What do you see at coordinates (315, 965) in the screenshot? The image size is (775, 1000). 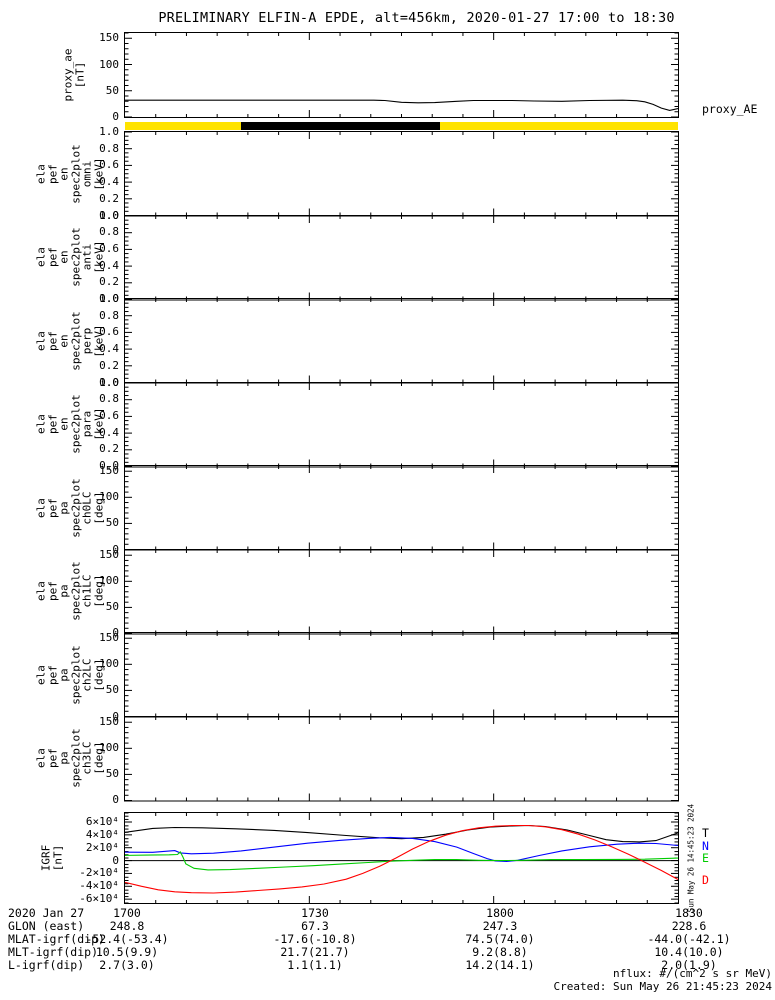 I see `ephemeris-value: 1.1(1.1)` at bounding box center [315, 965].